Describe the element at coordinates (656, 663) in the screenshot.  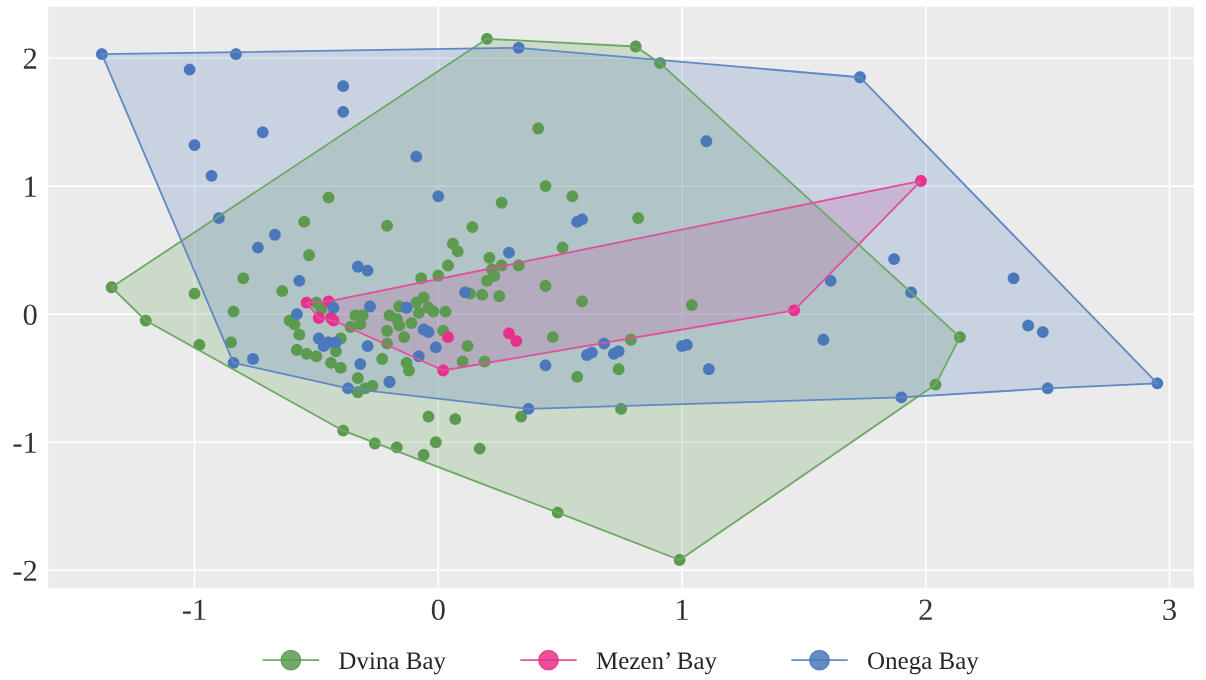
I see `legend-label: Mezen’ Bay` at that location.